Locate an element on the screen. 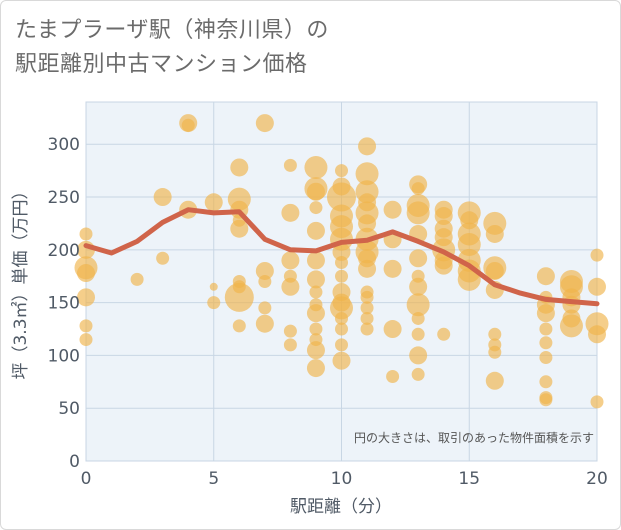 The image size is (621, 530). size-note: 円の大きさは、取引のあった物件面積を示す is located at coordinates (474, 437).